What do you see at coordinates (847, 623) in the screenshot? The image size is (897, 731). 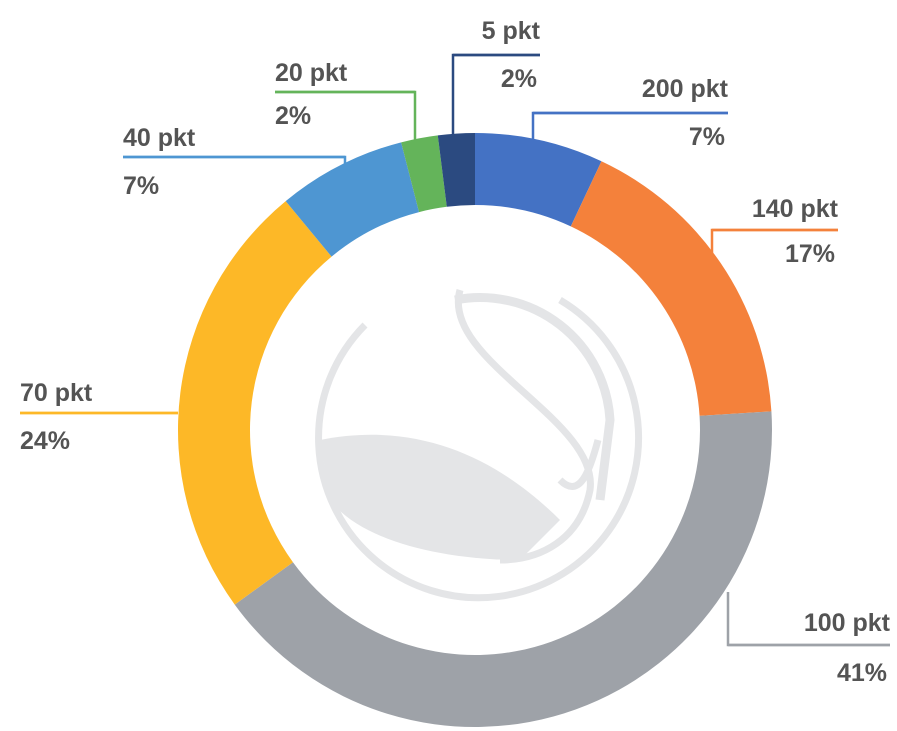 I see `category-label: 100 pkt` at bounding box center [847, 623].